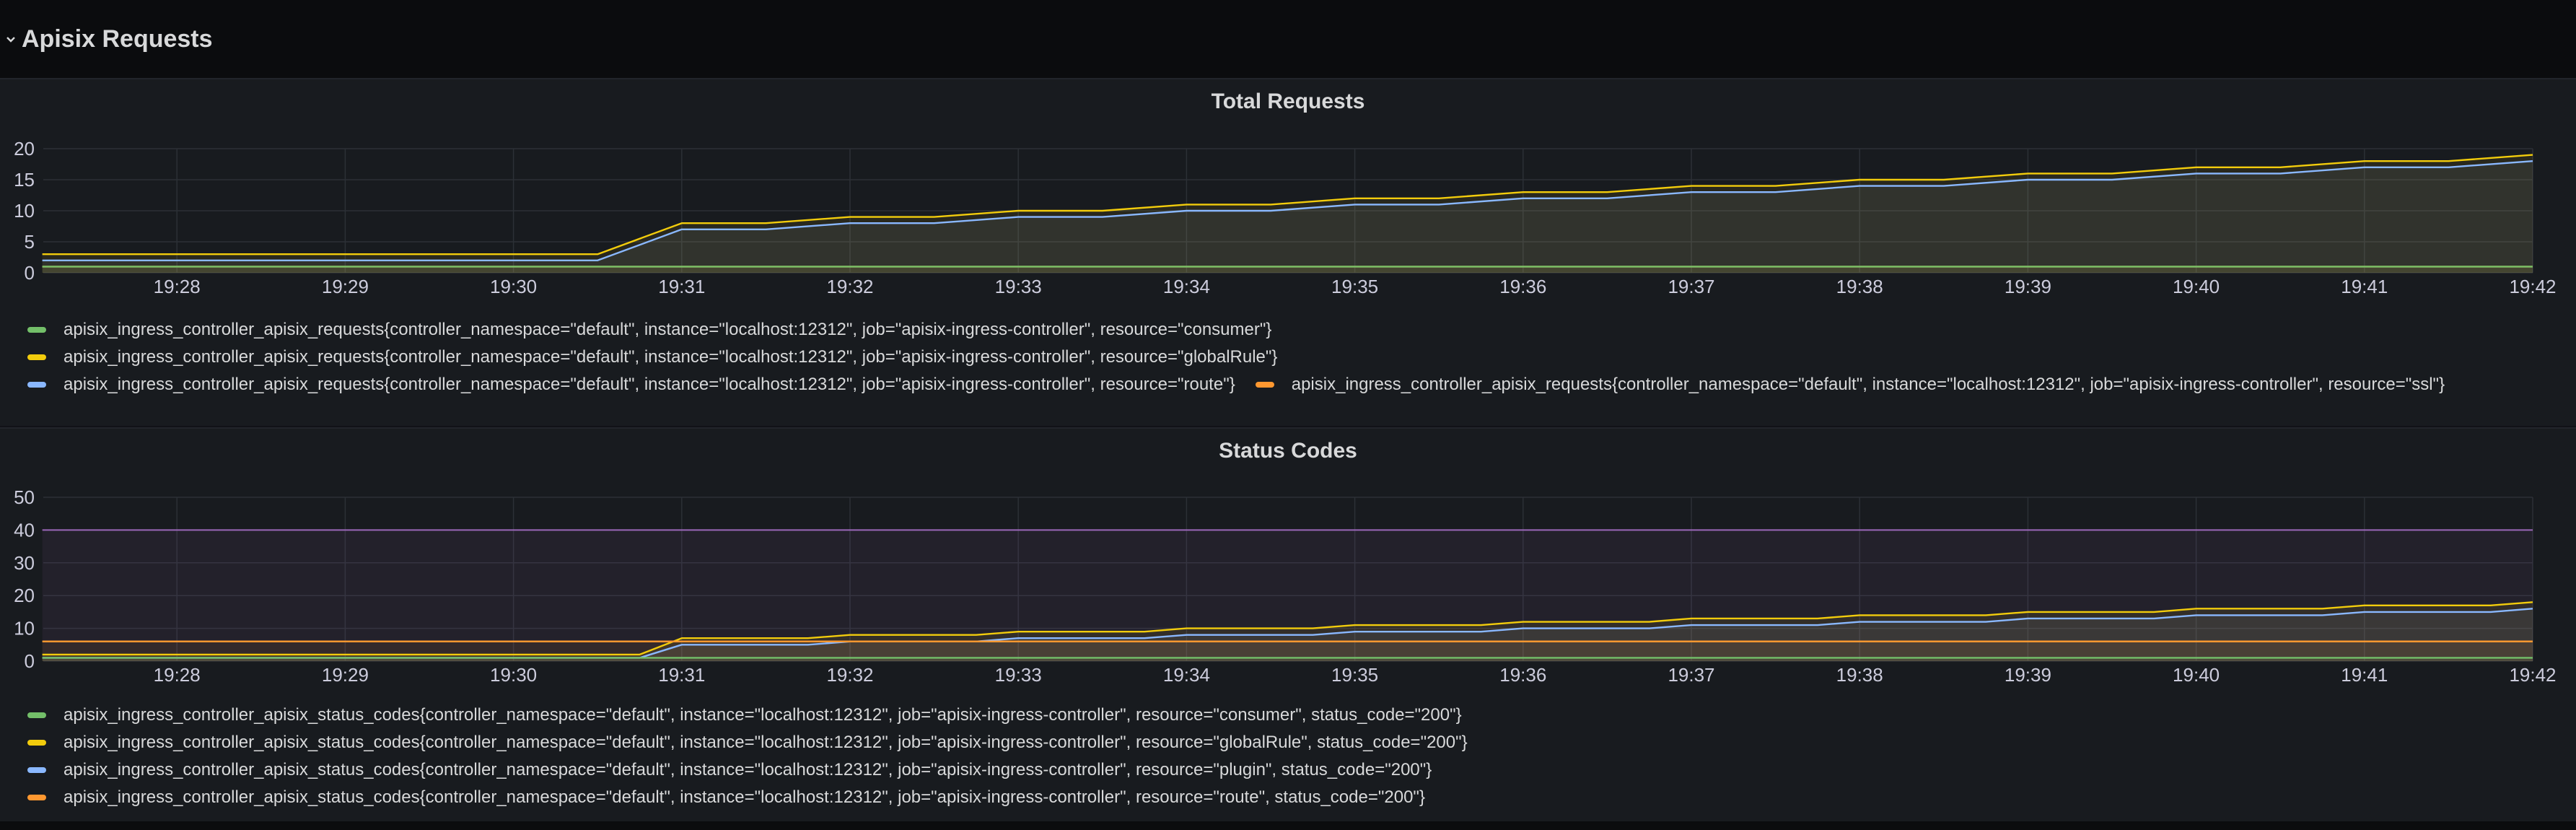 This screenshot has height=830, width=2576. I want to click on y-tick-label: 15, so click(24, 180).